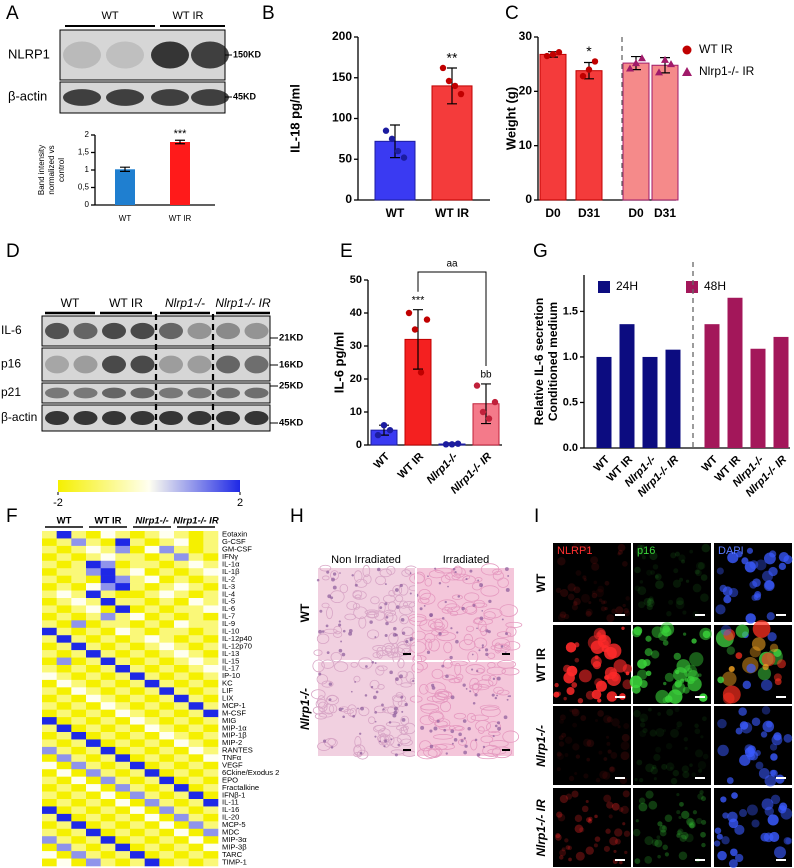 This screenshot has width=794, height=868. What do you see at coordinates (636, 213) in the screenshot?
I see `x-tick-label: D0` at bounding box center [636, 213].